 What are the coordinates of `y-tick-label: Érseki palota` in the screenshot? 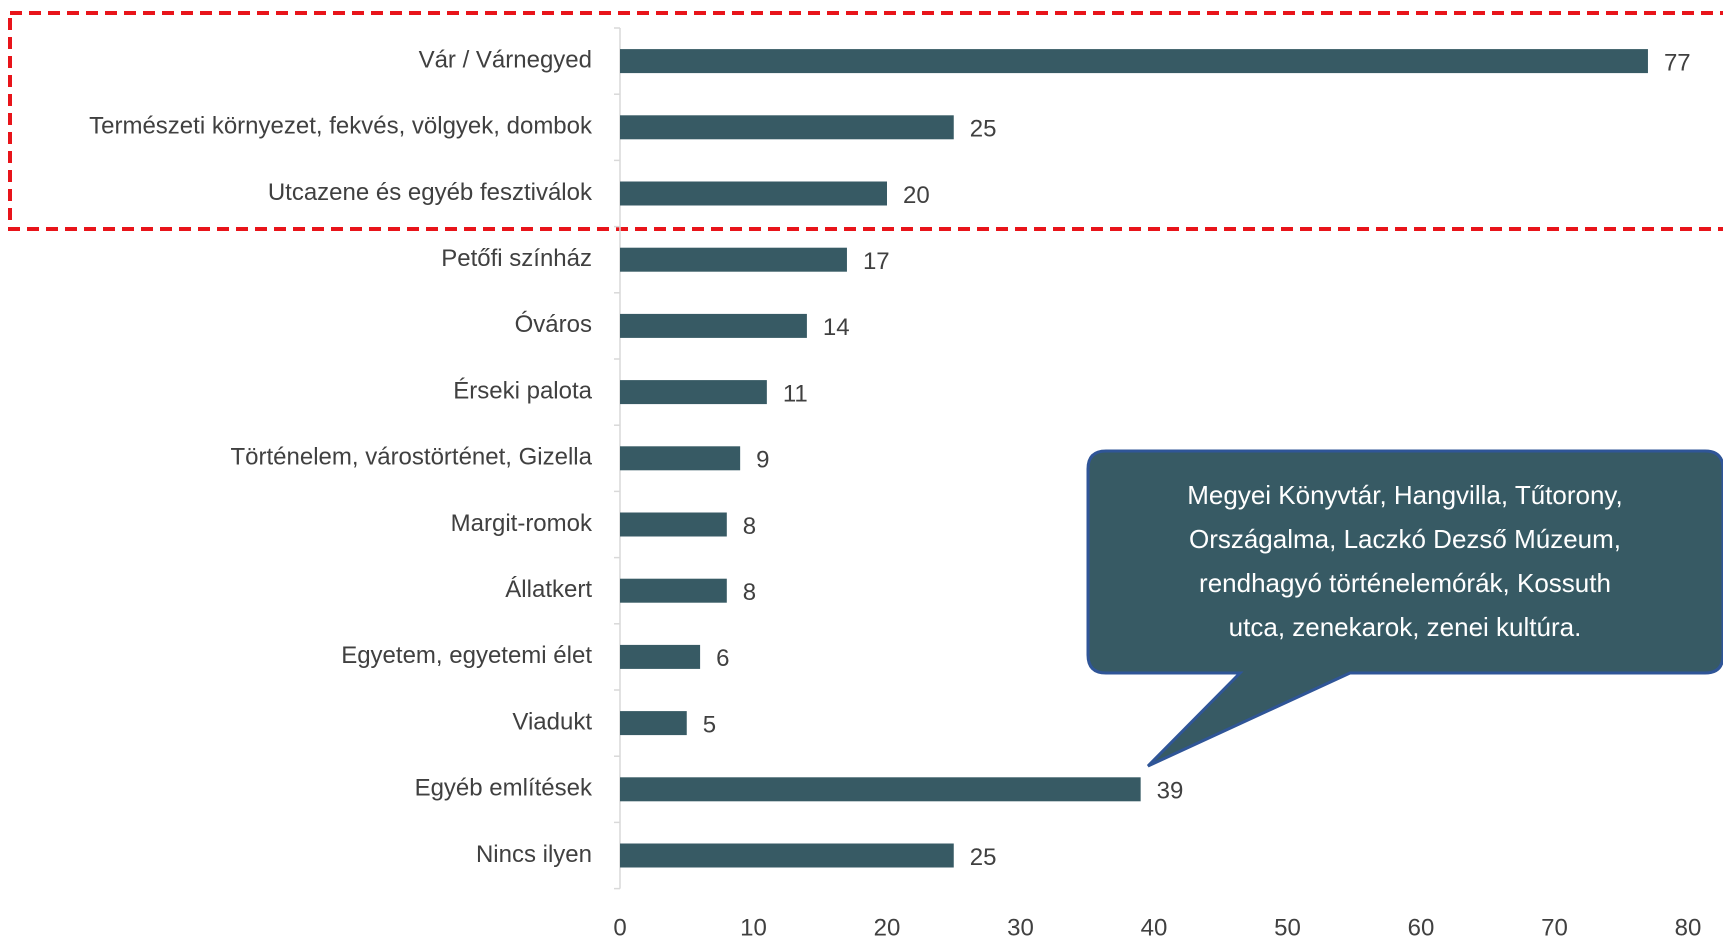 It's located at (522, 390).